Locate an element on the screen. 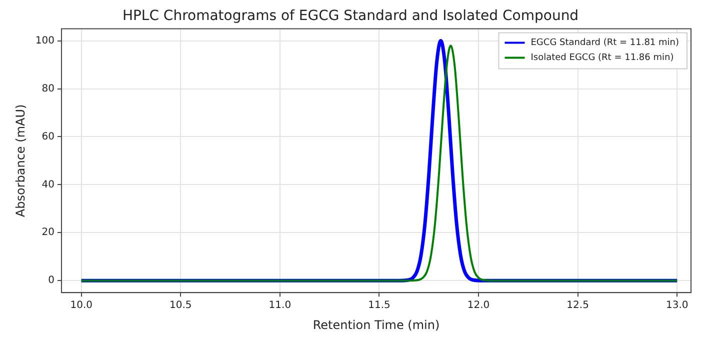 The width and height of the screenshot is (709, 345). y-tick-label: 40 is located at coordinates (48, 184).